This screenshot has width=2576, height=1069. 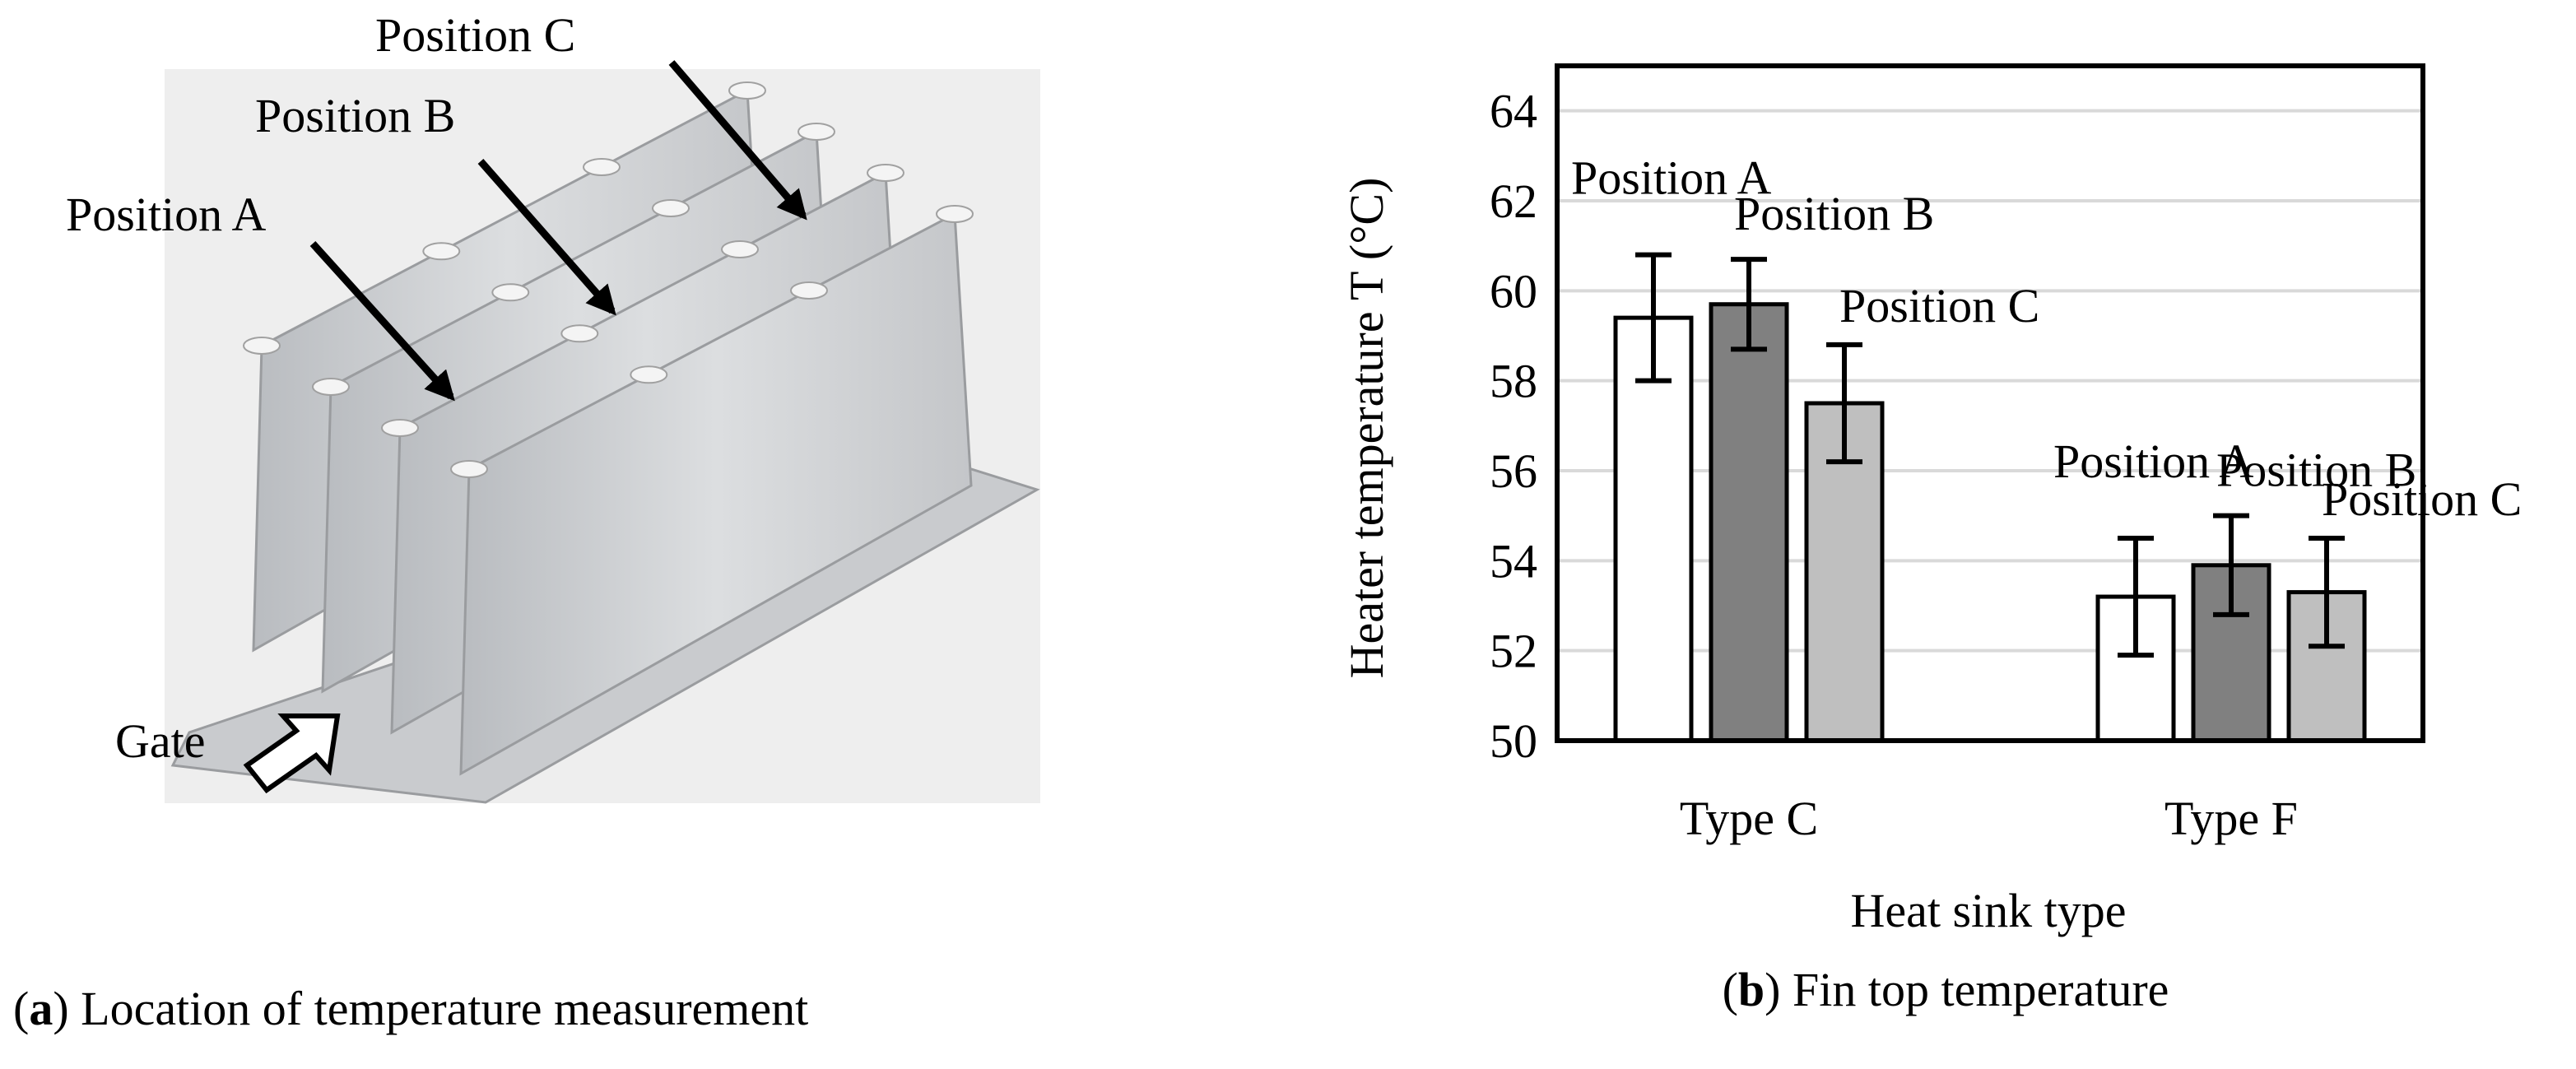 I want to click on y-axis-label: Heater temperature T (°C), so click(x=1366, y=429).